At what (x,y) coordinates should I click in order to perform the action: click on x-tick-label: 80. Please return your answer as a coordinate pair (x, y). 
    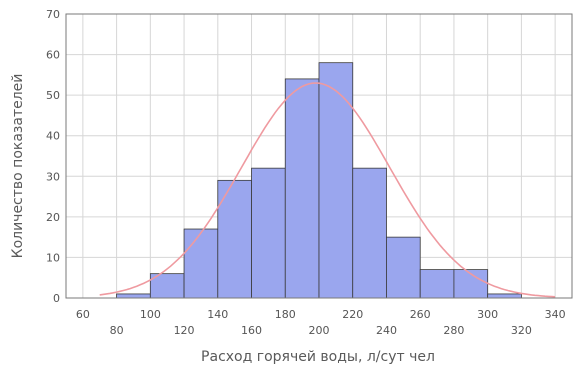
    Looking at the image, I should click on (117, 330).